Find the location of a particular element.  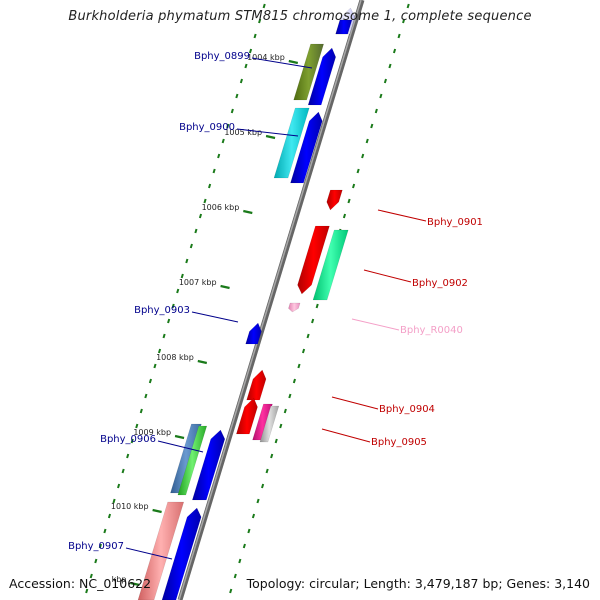

feature-green is located at coordinates (192, 460).